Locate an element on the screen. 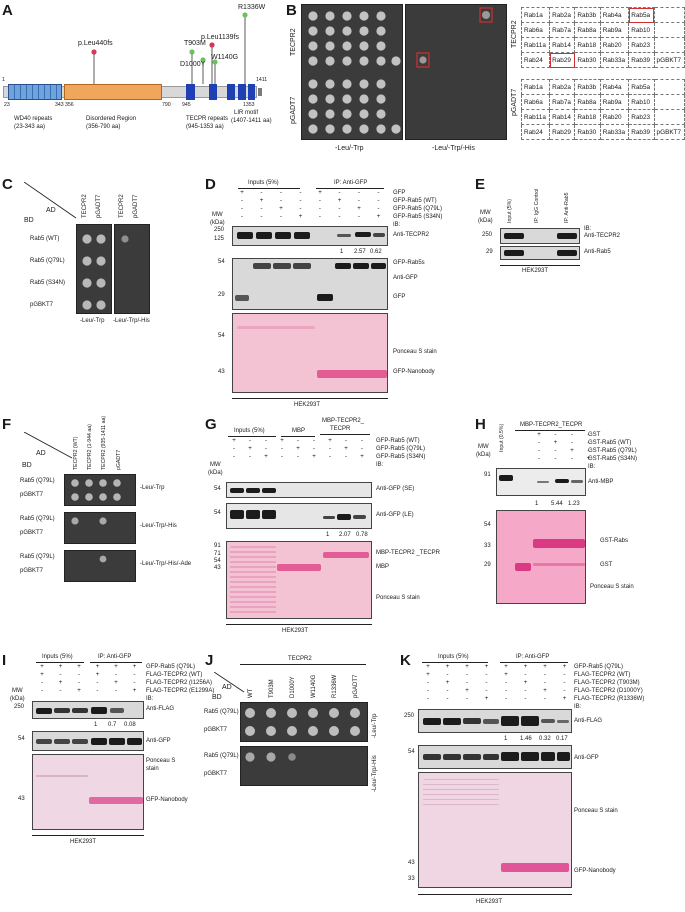 The width and height of the screenshot is (685, 912). band-label: GFP-Nanobody is located at coordinates (595, 871).